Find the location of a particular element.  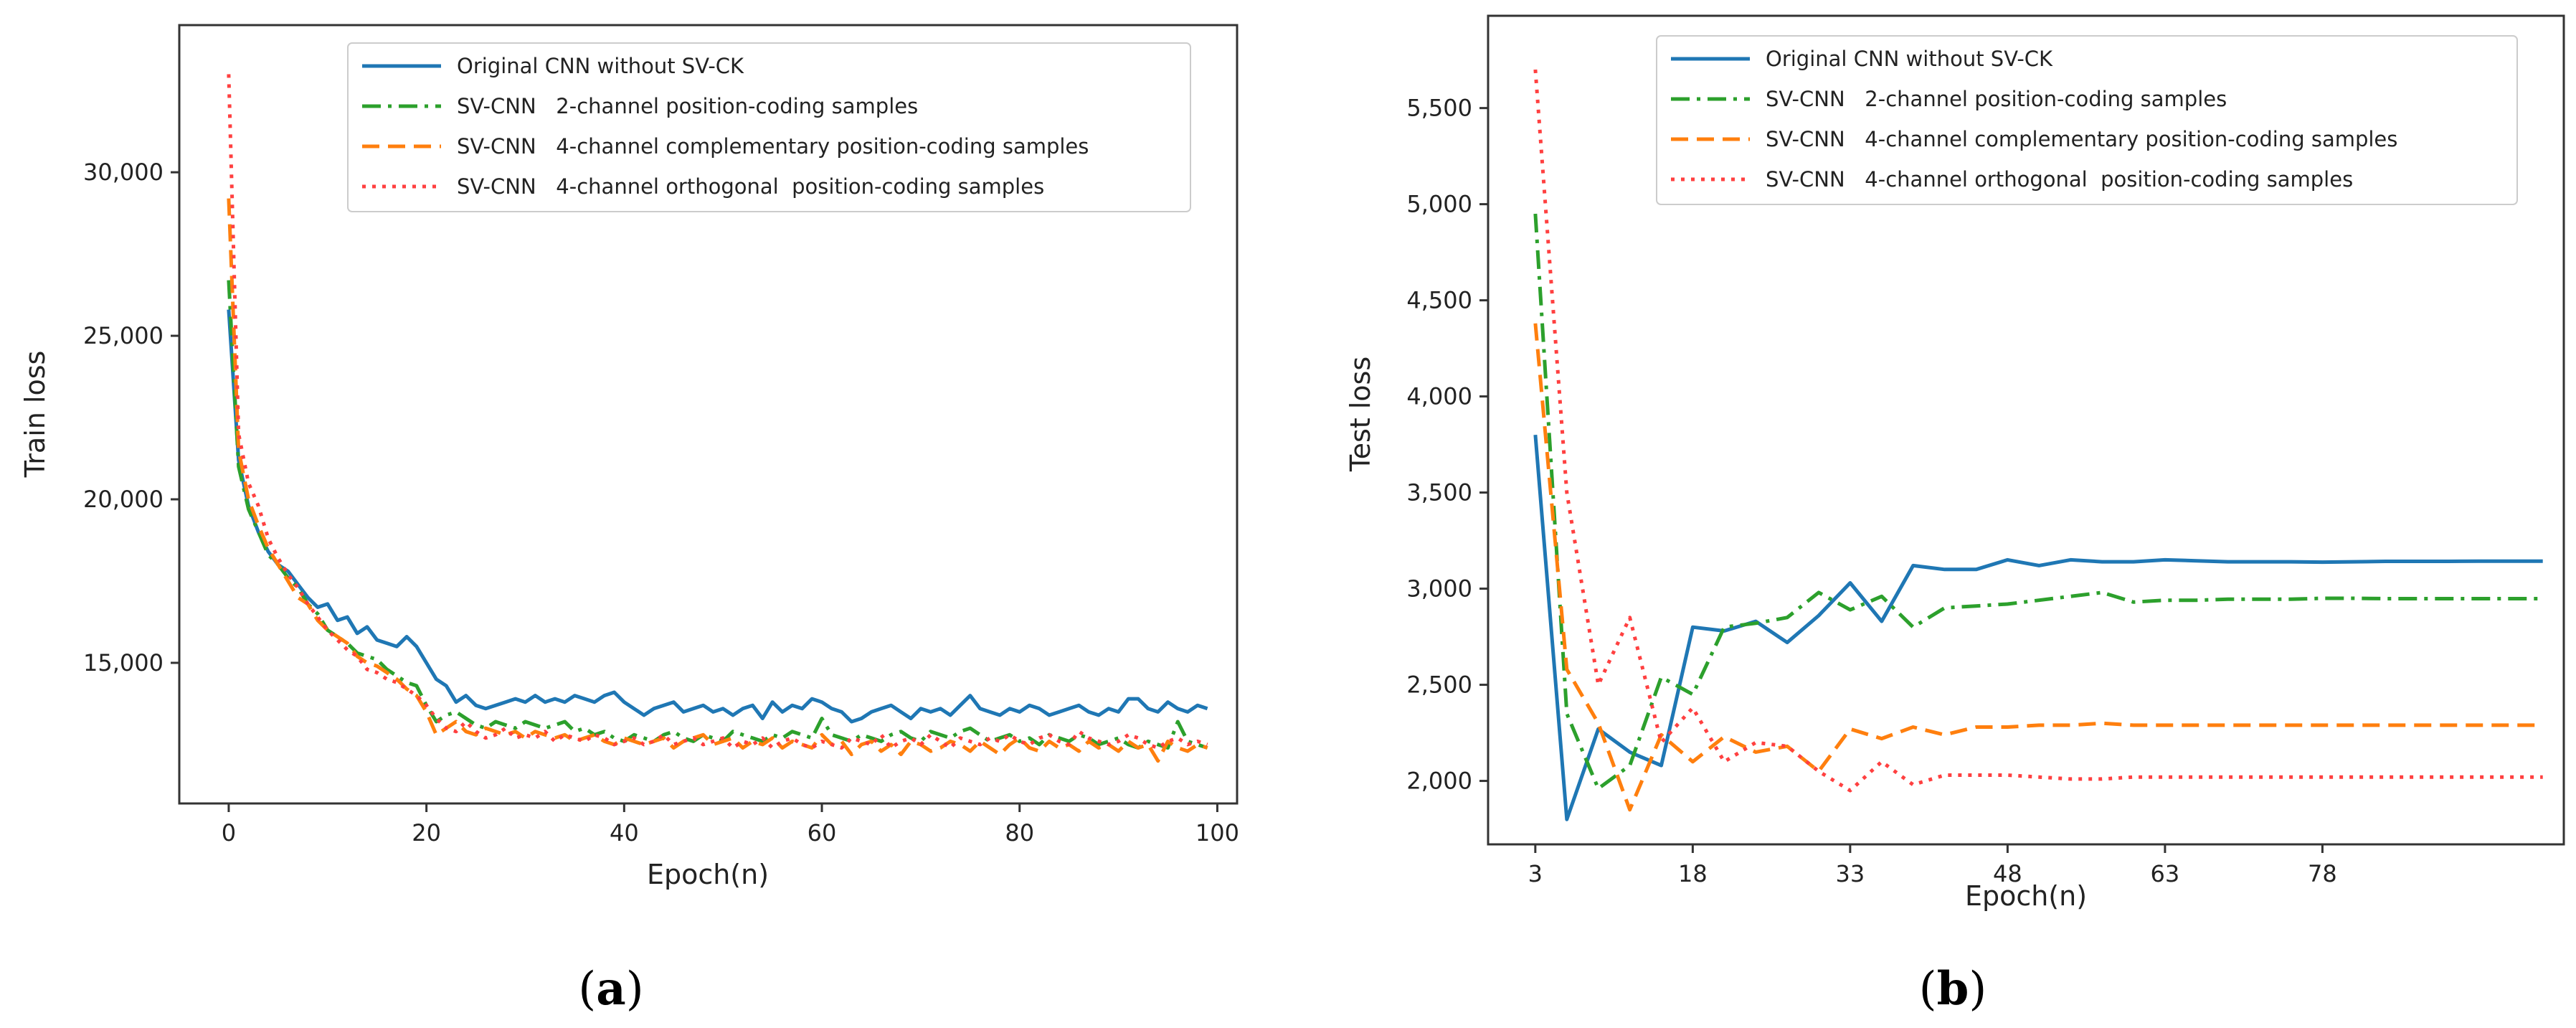

panel-a-legend-label-2: SV-CNN 2-channel position-coding samples is located at coordinates (687, 106).